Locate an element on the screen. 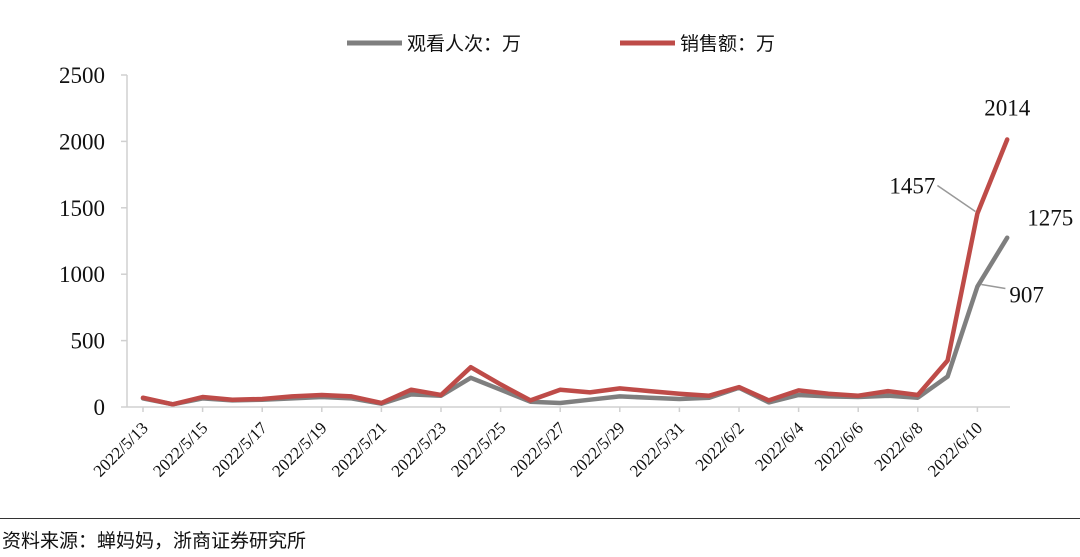  x-tick-label: 2022/6/10 is located at coordinates (955, 449).